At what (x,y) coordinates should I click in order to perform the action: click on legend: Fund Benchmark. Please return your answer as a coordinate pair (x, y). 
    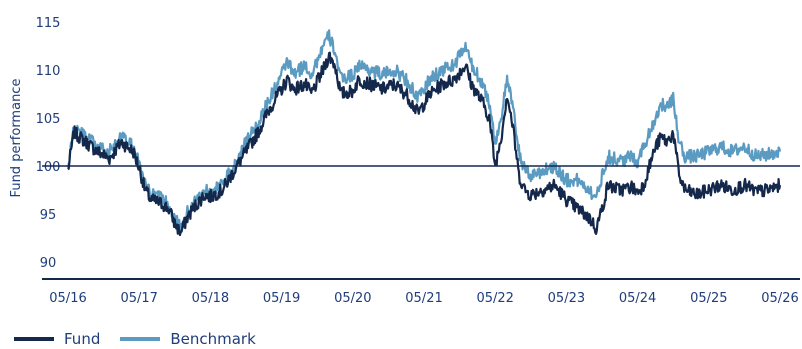
    Looking at the image, I should click on (145, 339).